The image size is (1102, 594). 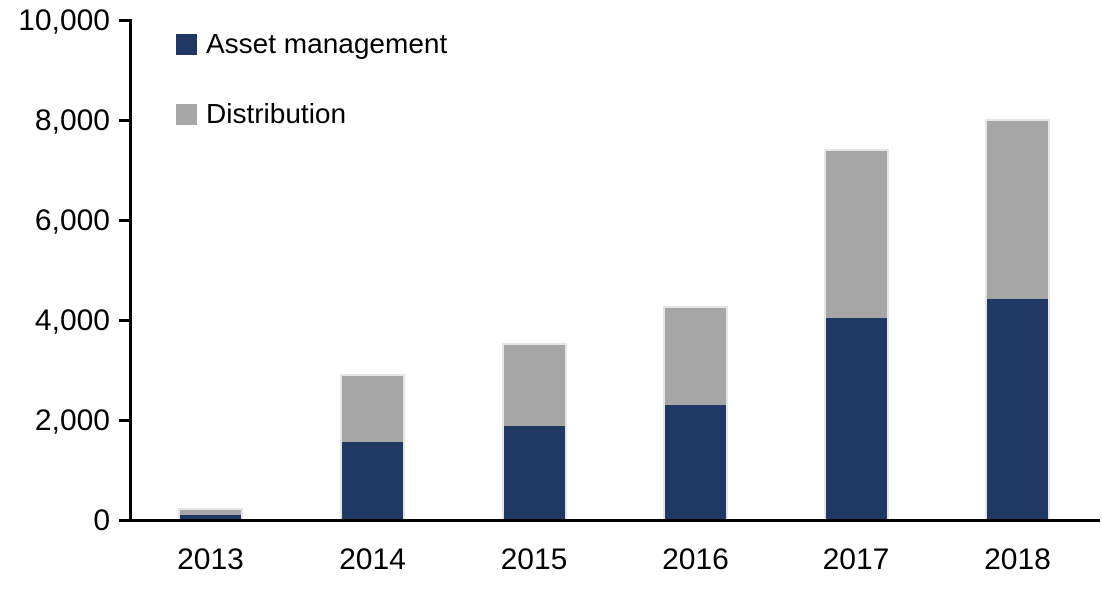 I want to click on x-axis-label-2013: 2013, so click(x=210, y=559).